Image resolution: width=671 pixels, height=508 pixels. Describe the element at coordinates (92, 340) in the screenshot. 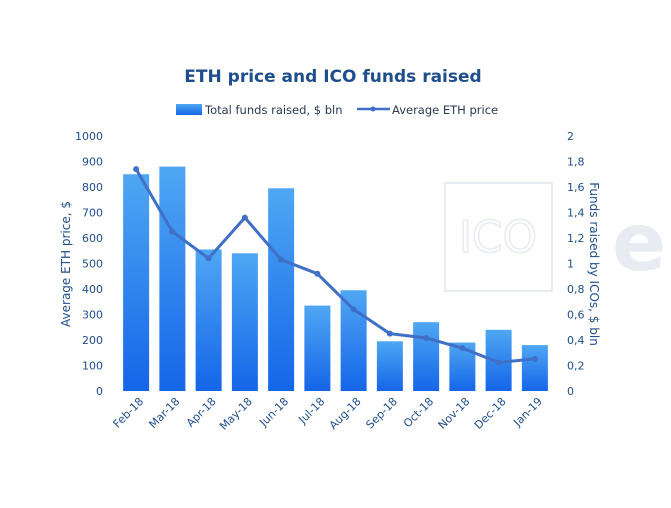

I see `y-left-tick-label: 200` at that location.